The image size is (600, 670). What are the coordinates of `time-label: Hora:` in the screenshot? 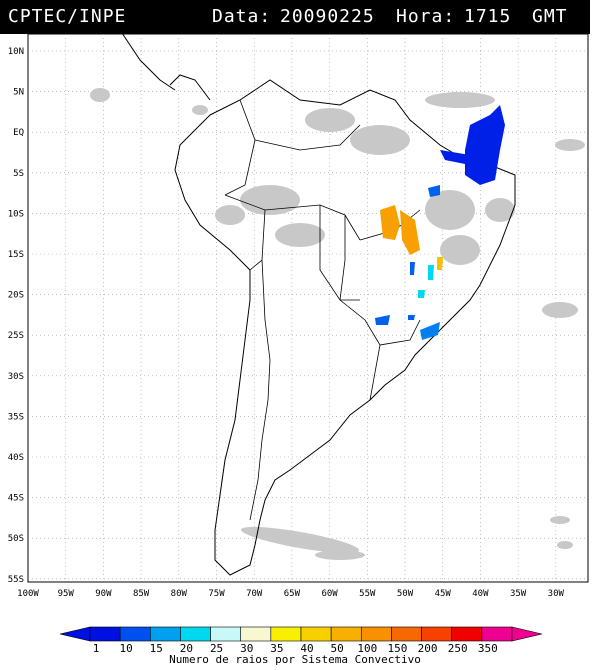 It's located at (426, 16).